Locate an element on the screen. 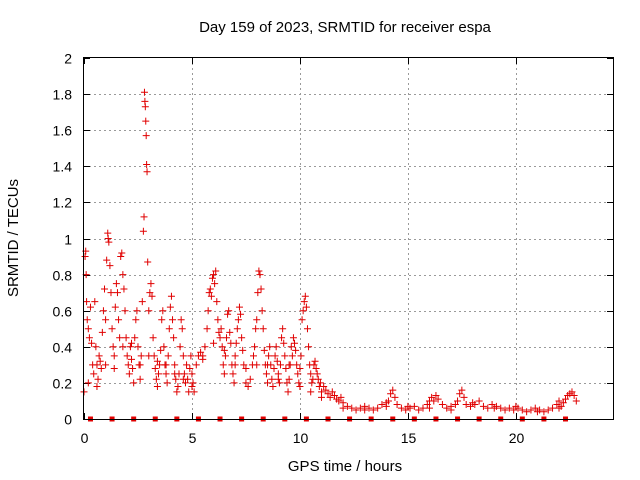  y-tick-label: 0.6 is located at coordinates (63, 312).